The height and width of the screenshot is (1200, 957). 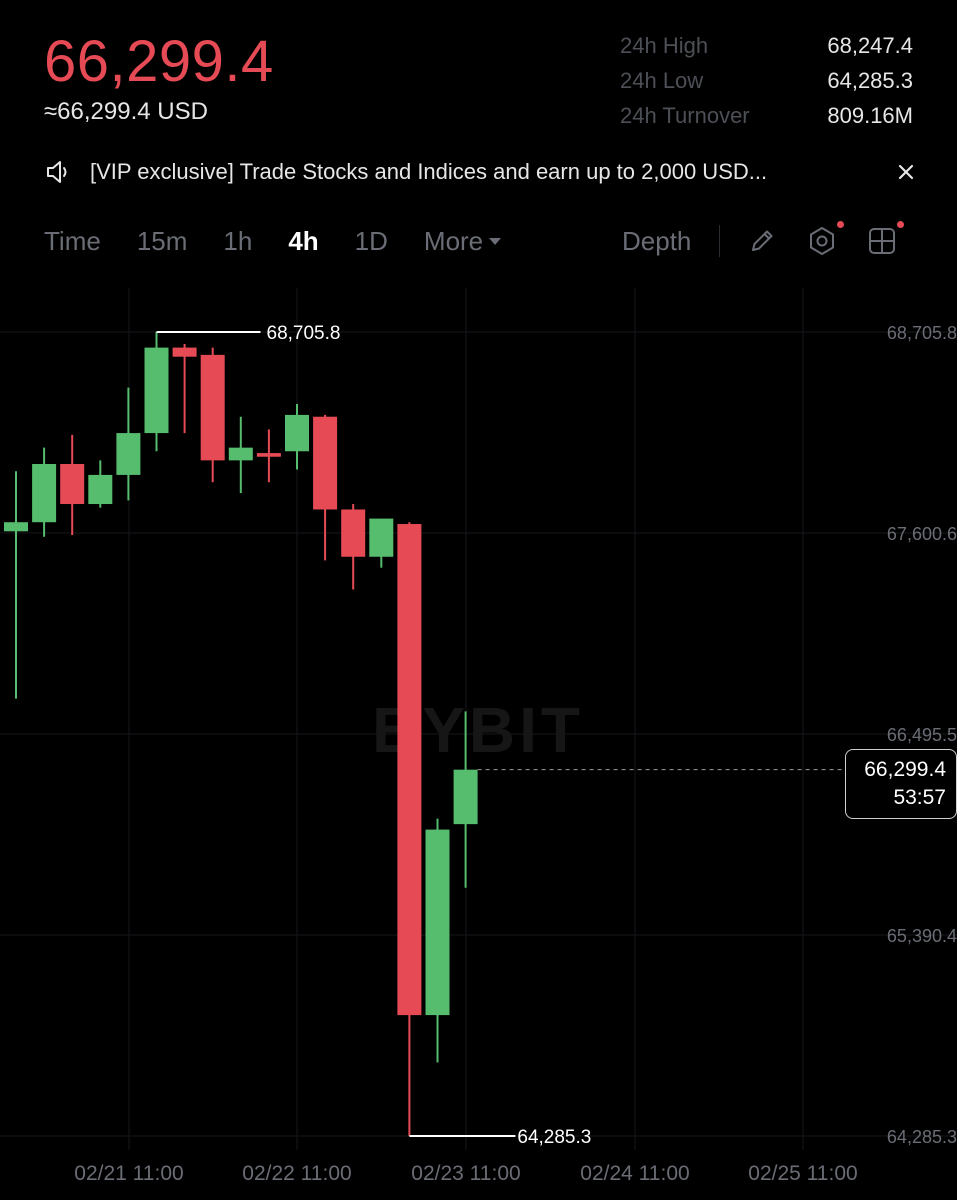 I want to click on stat-low: 24h Low 64,285.3, so click(x=766, y=80).